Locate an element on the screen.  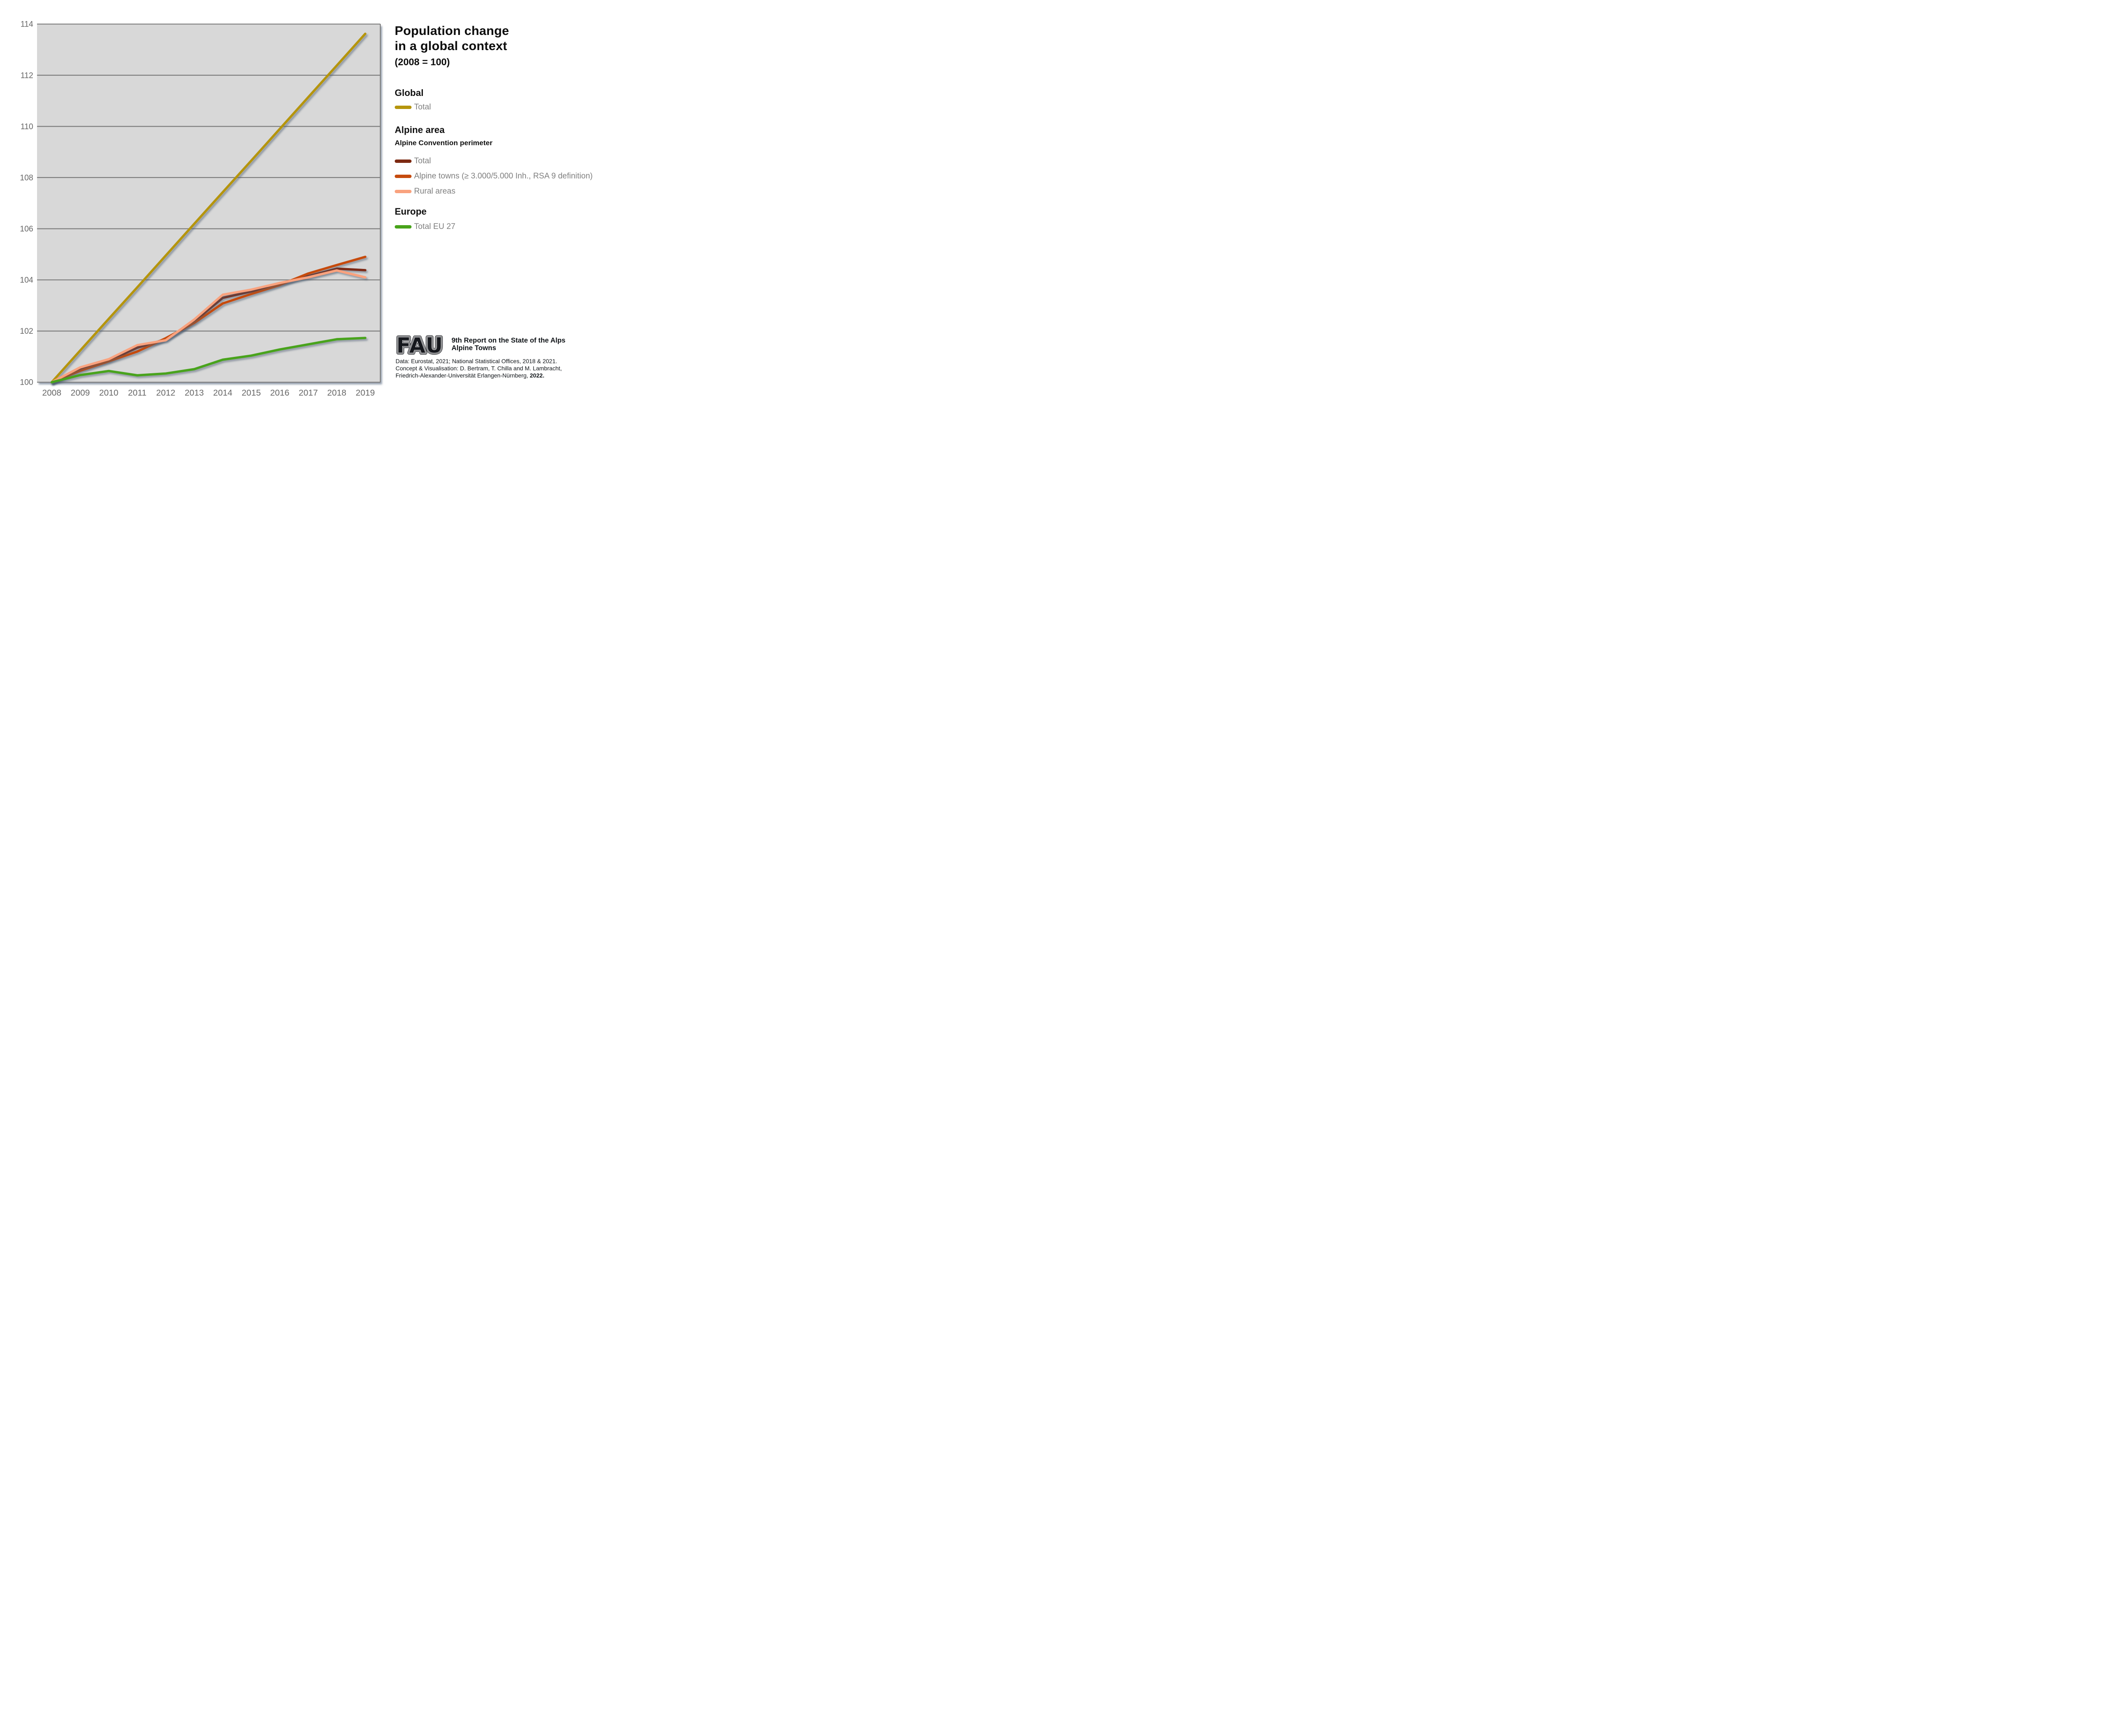
x-tick-label-2009: 2009 is located at coordinates (80, 393).